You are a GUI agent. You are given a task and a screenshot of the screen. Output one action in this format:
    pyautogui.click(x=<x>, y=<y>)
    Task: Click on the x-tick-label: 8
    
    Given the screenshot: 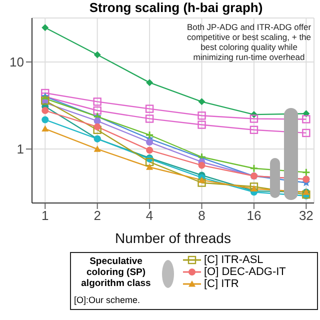 What is the action you would take?
    pyautogui.click(x=202, y=216)
    